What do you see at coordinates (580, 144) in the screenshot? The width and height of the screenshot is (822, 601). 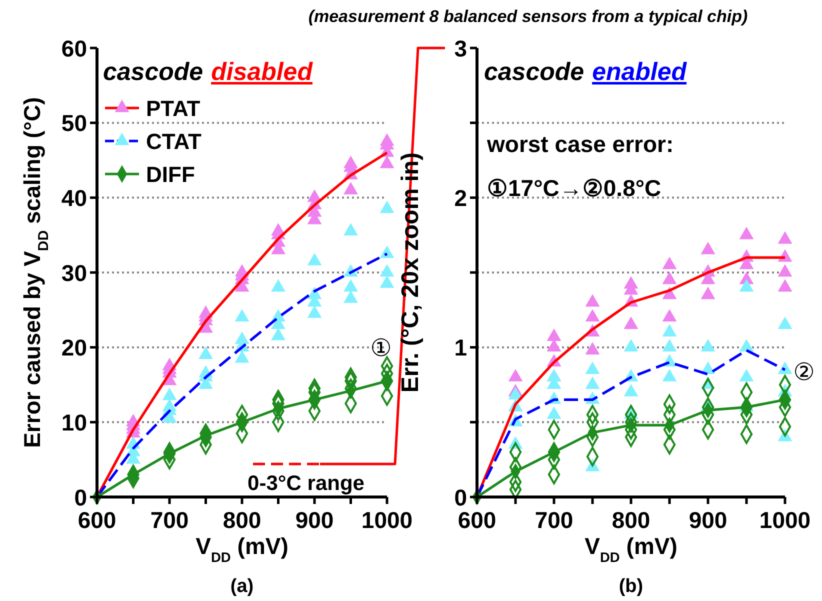 I see `annotation: worst case error:` at bounding box center [580, 144].